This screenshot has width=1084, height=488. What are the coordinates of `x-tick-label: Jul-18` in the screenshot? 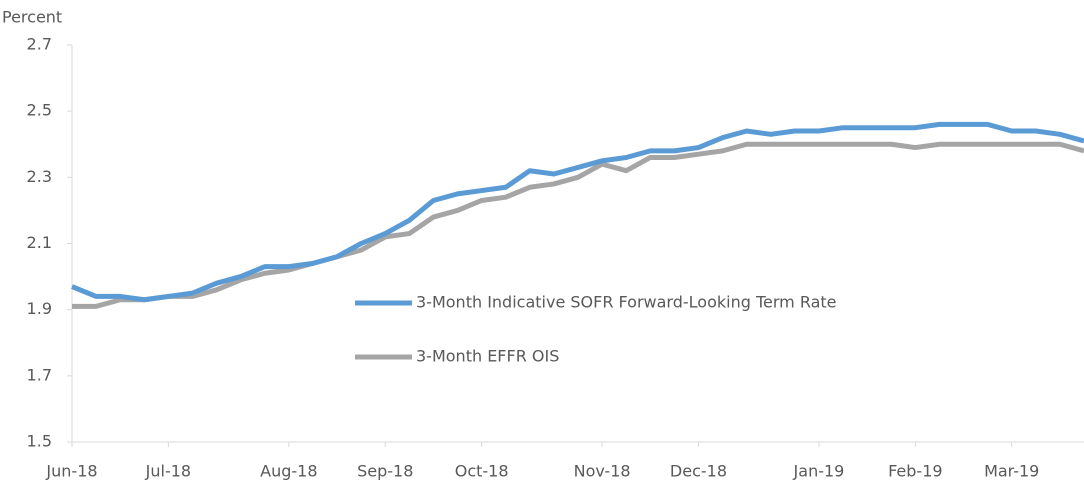 It's located at (168, 471).